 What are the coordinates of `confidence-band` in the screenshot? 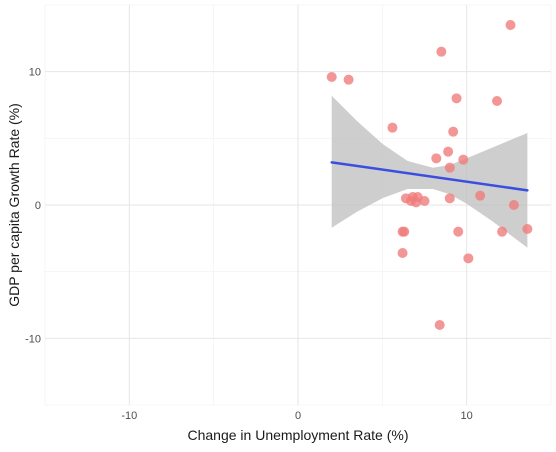 It's located at (429, 171).